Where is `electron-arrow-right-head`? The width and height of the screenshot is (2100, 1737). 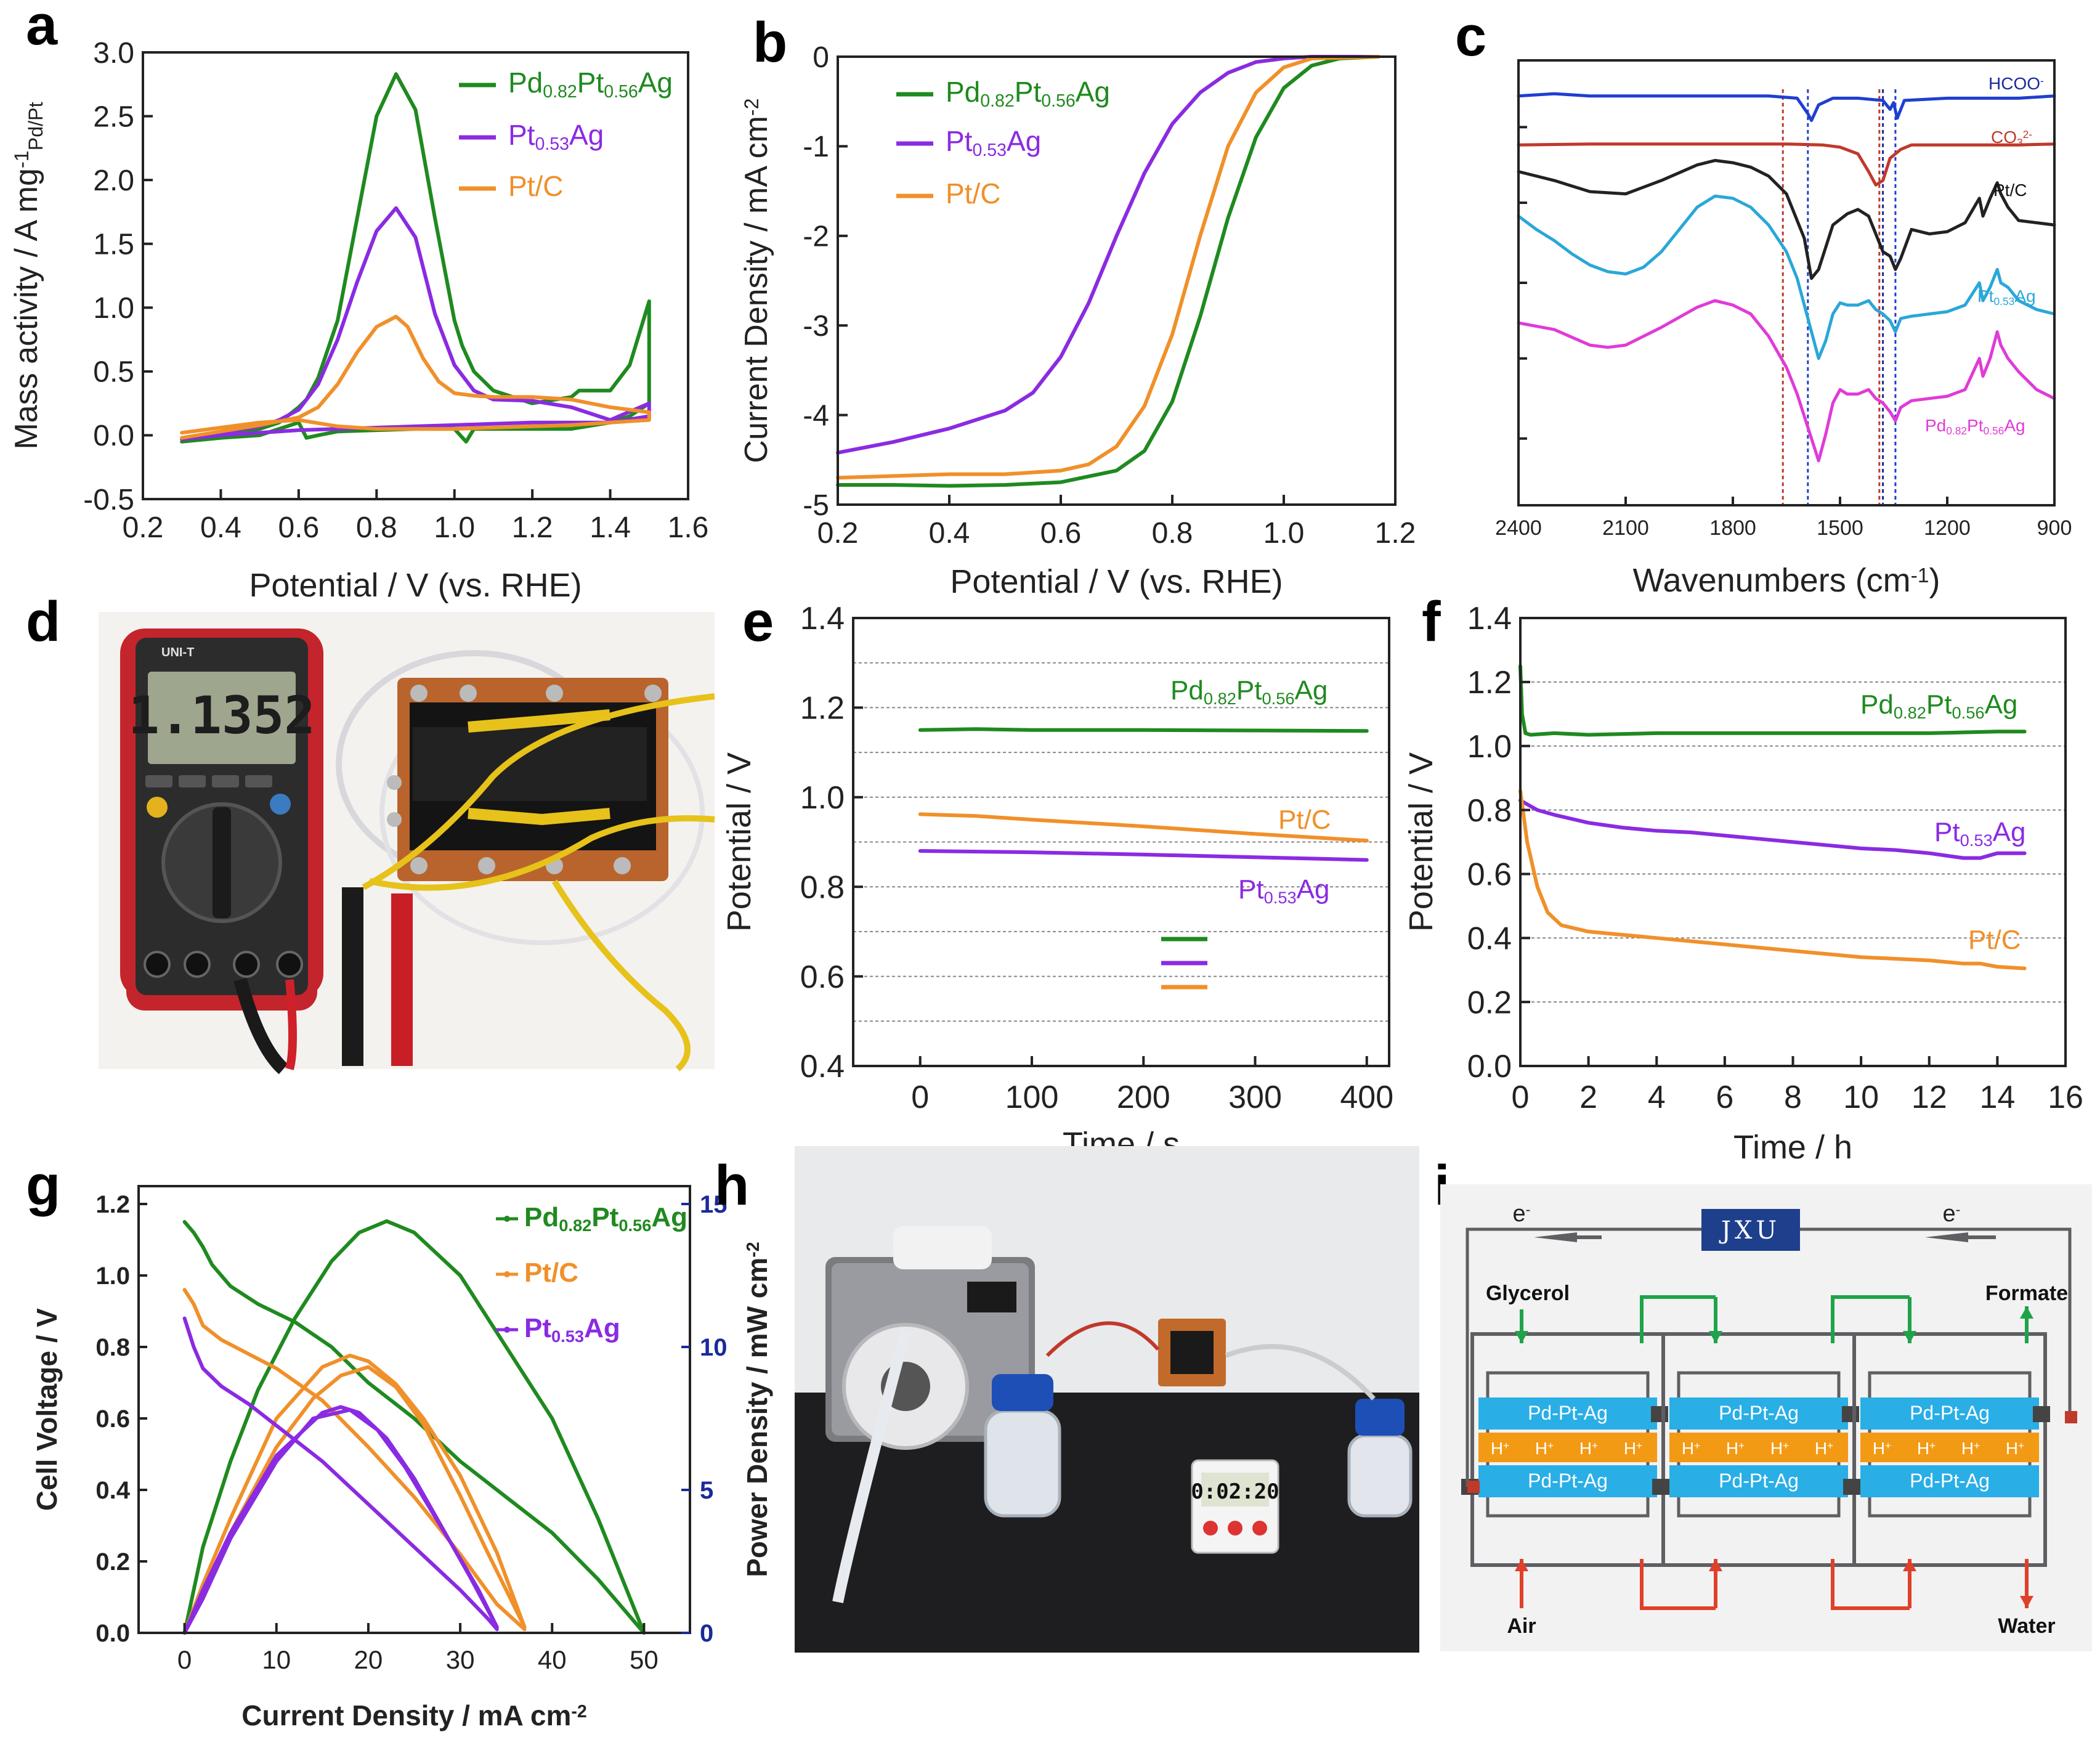
electron-arrow-right-head is located at coordinates (1946, 1237).